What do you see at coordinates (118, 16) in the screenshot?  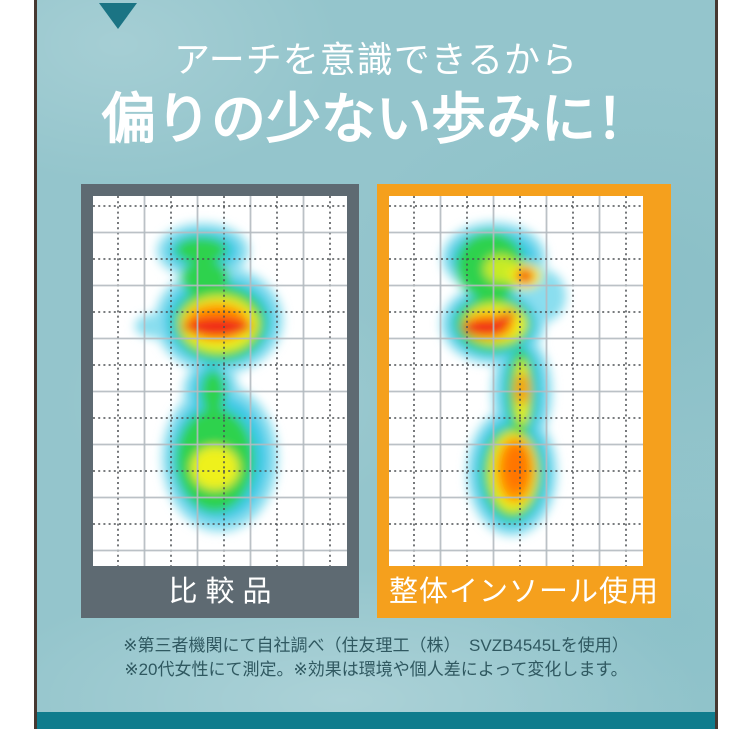 I see `down-triangle-icon` at bounding box center [118, 16].